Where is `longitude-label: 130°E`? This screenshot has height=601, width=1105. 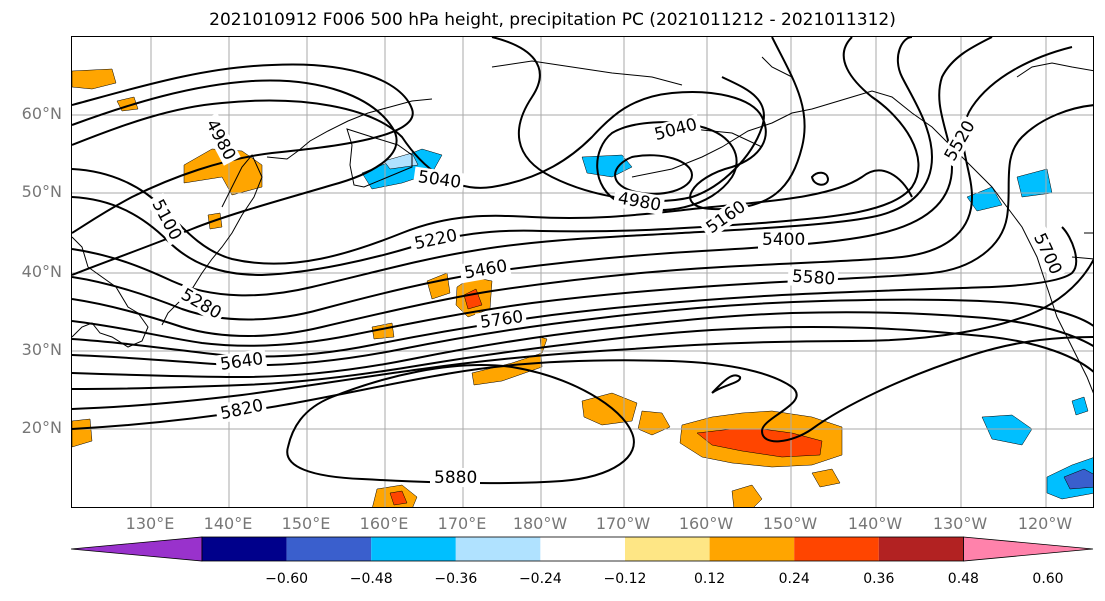
longitude-label: 130°E is located at coordinates (150, 523).